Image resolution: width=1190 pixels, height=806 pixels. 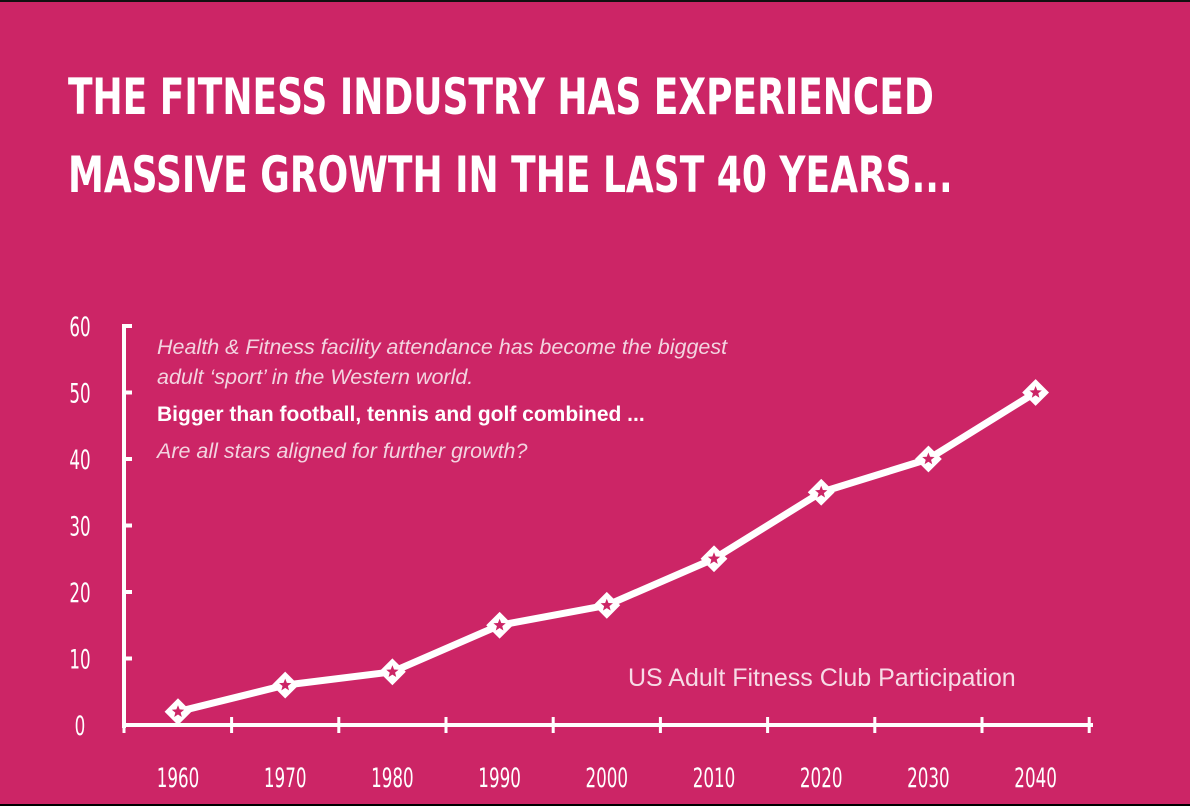 What do you see at coordinates (79, 460) in the screenshot?
I see `y-tick-label: 40` at bounding box center [79, 460].